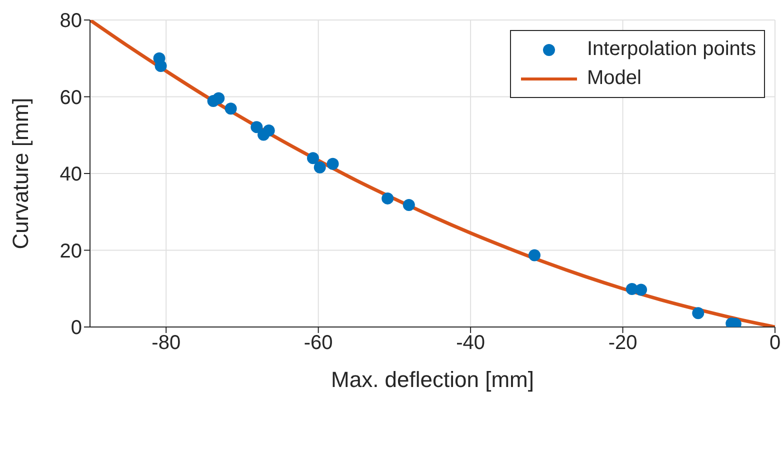 The image size is (783, 459). What do you see at coordinates (76, 328) in the screenshot?
I see `y-tick-label: 0` at bounding box center [76, 328].